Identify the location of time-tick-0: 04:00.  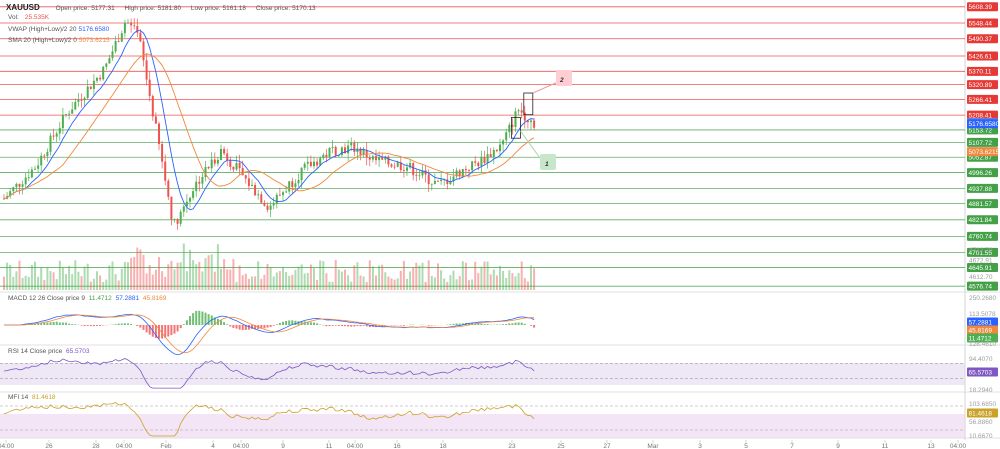
(7, 446).